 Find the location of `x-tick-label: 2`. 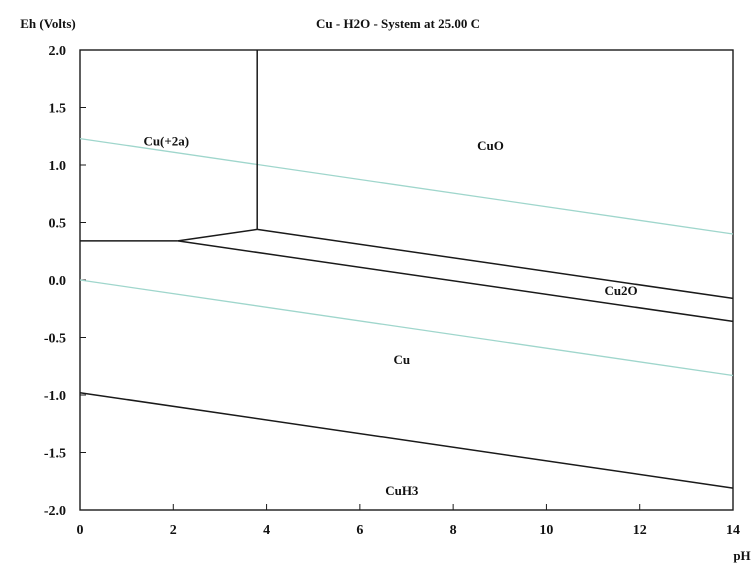

x-tick-label: 2 is located at coordinates (173, 530).